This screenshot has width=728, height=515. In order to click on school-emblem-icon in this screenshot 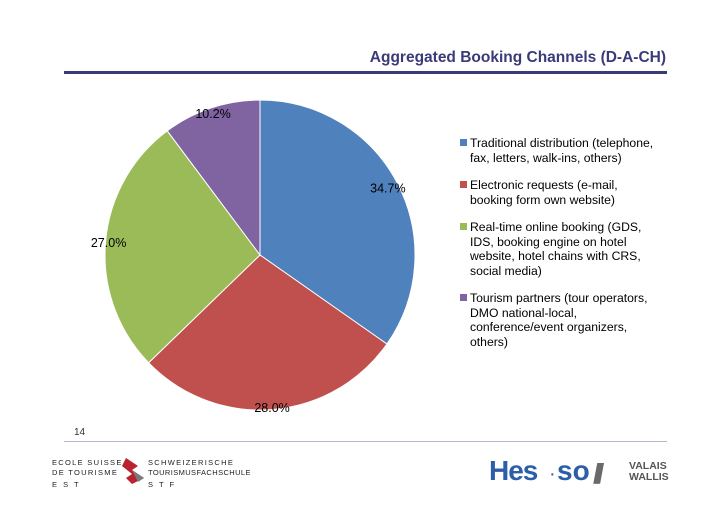, I will do `click(133, 471)`.